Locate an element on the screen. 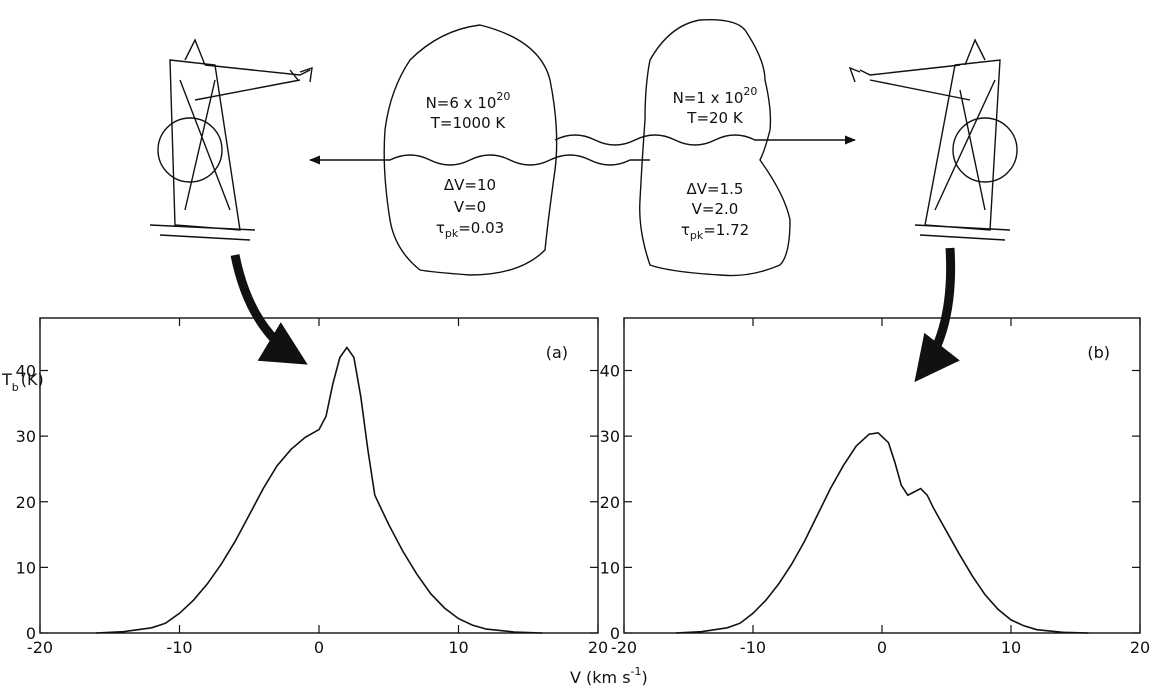  spectrum-line is located at coordinates (882, 532).